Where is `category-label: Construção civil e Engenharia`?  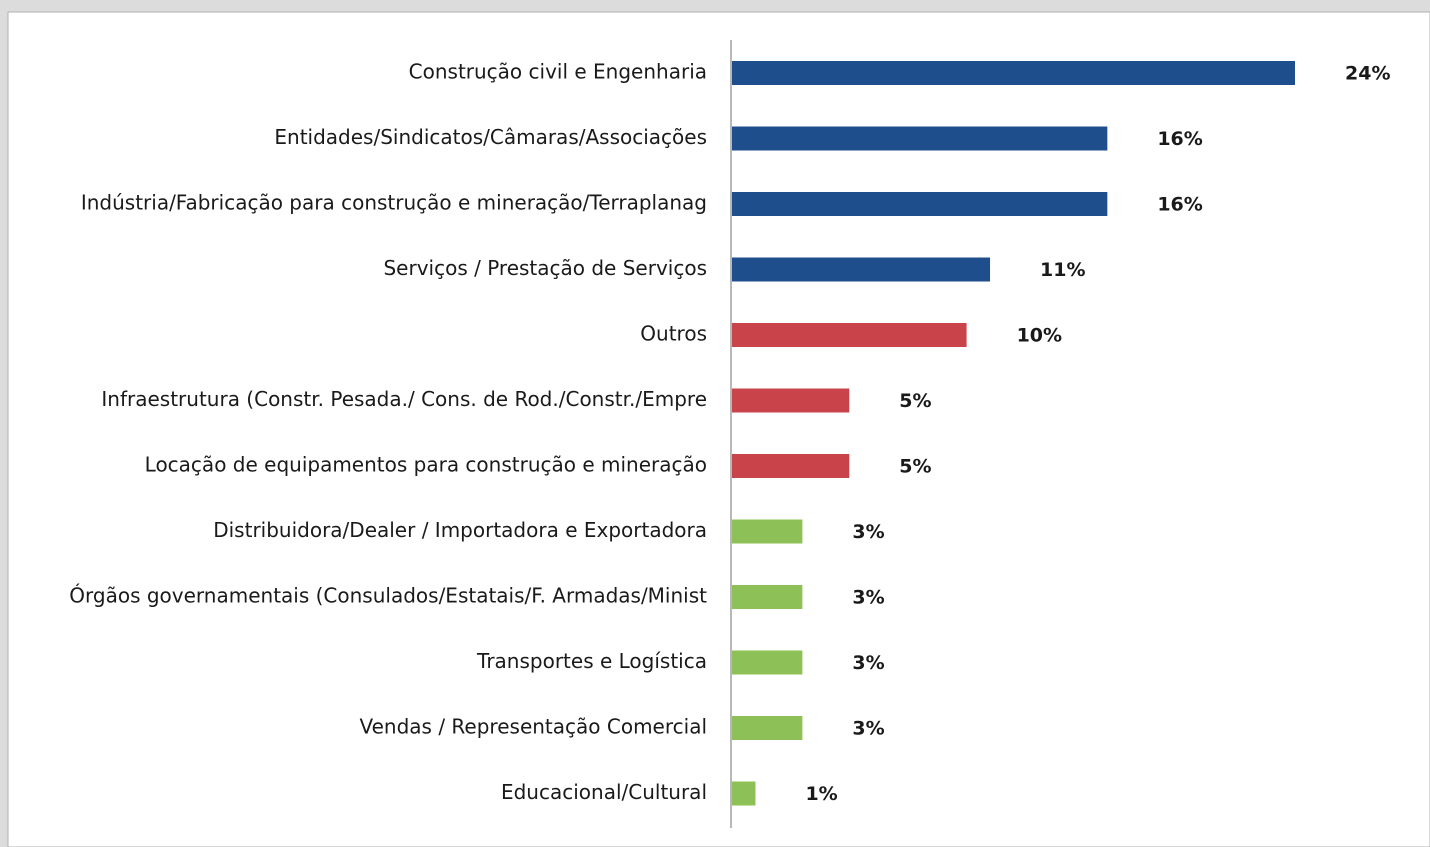 category-label: Construção civil e Engenharia is located at coordinates (558, 72).